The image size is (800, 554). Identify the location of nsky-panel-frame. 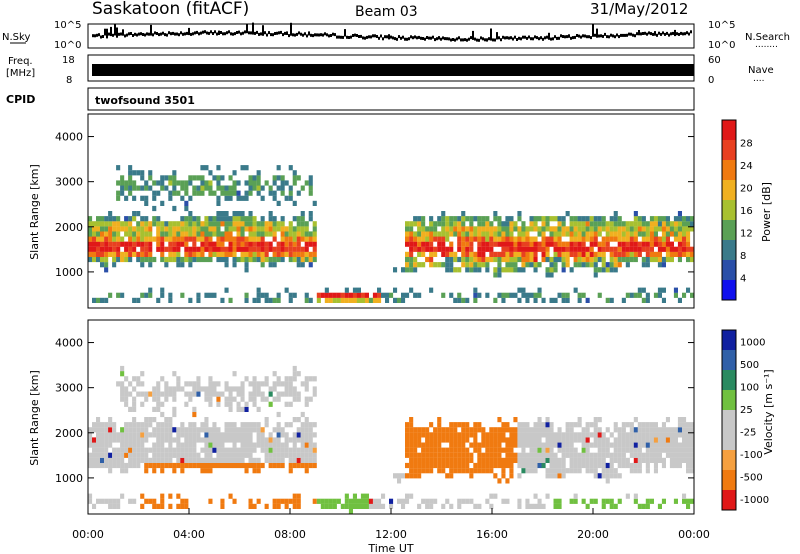
(391, 36).